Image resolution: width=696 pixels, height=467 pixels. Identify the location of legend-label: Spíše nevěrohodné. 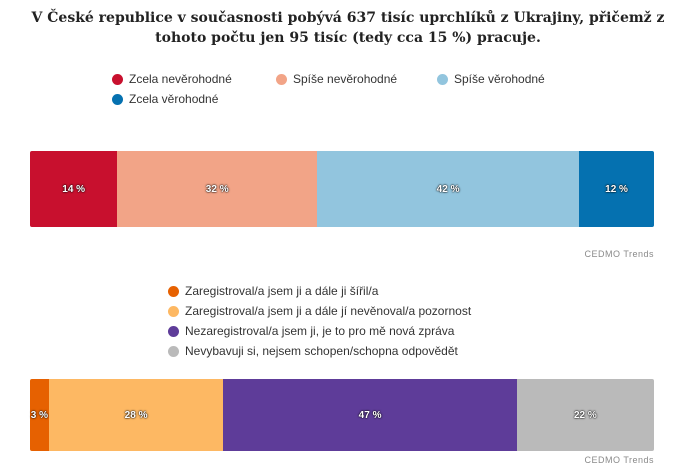
(345, 79).